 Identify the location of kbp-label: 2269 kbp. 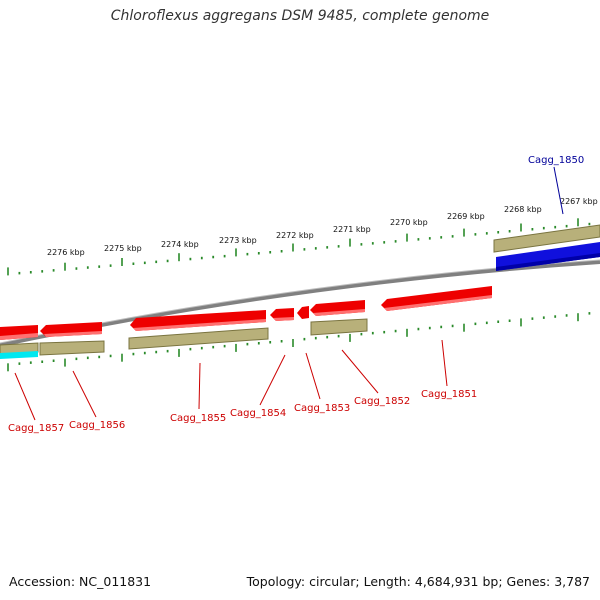
(466, 216).